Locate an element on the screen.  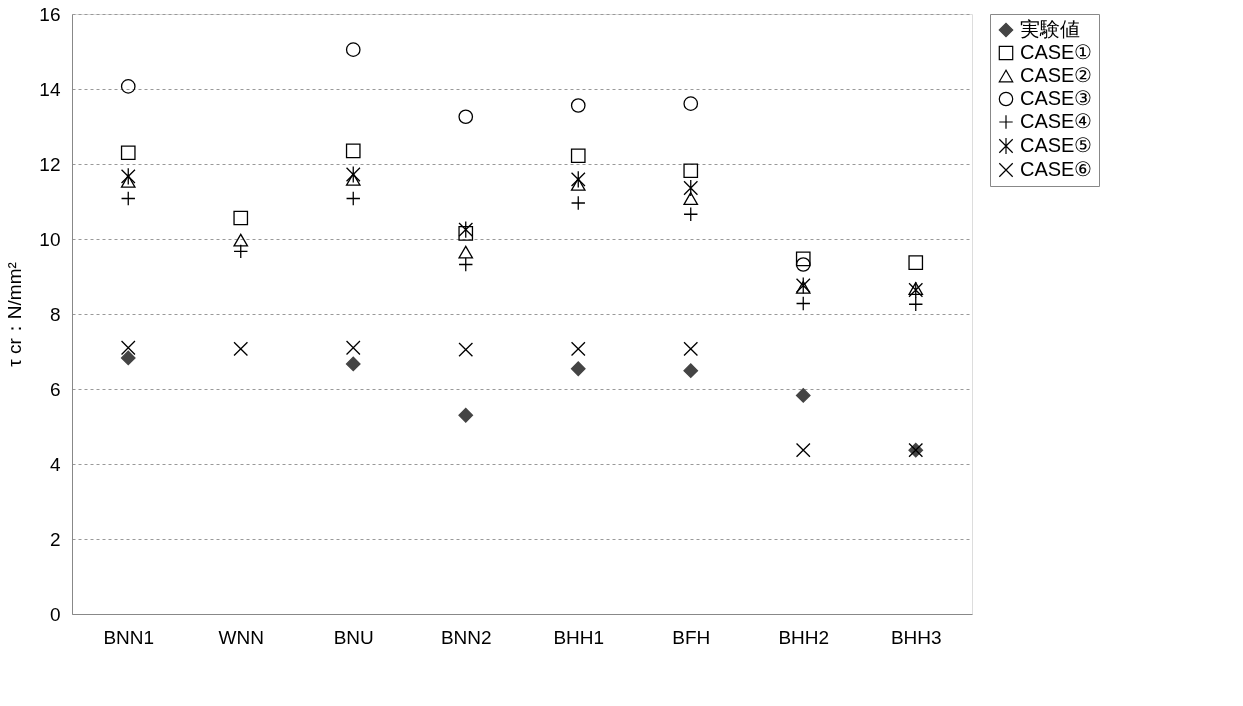
x-tick-label: BNN2 is located at coordinates (466, 637).